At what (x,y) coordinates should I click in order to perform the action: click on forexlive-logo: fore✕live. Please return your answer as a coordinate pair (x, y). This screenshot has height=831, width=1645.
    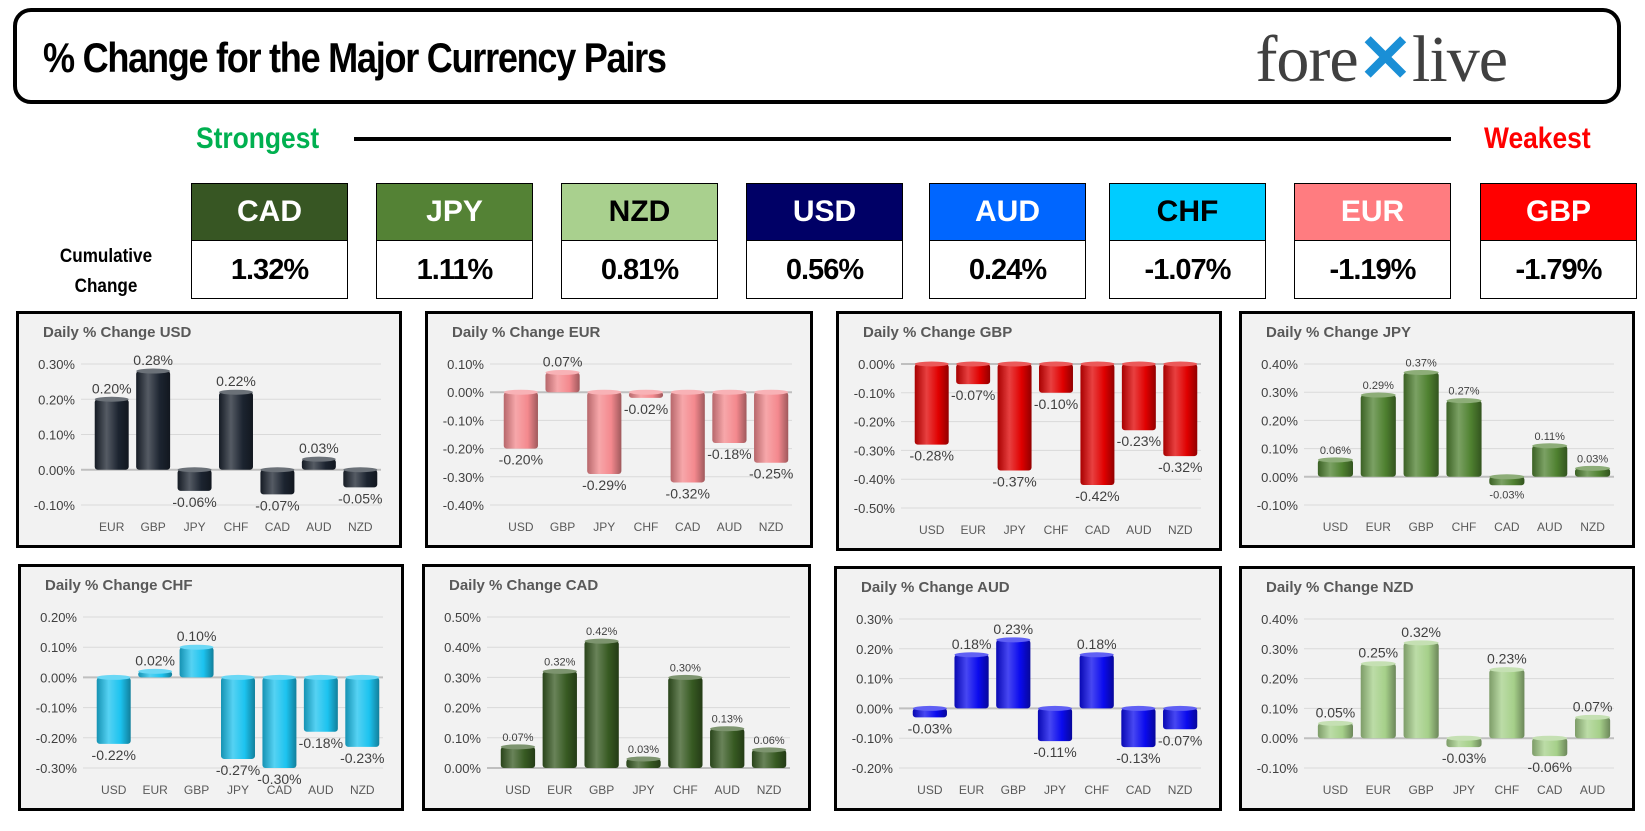
    Looking at the image, I should click on (1381, 58).